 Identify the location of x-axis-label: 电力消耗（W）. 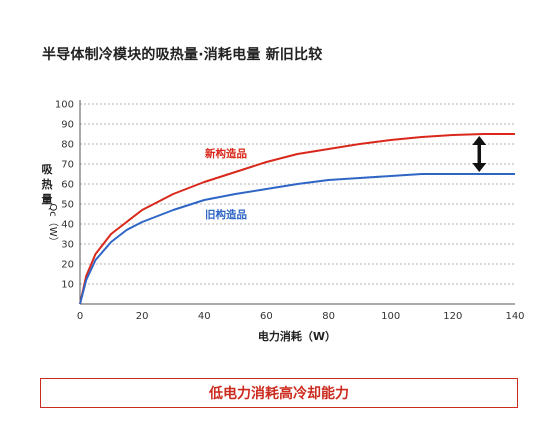
(297, 336).